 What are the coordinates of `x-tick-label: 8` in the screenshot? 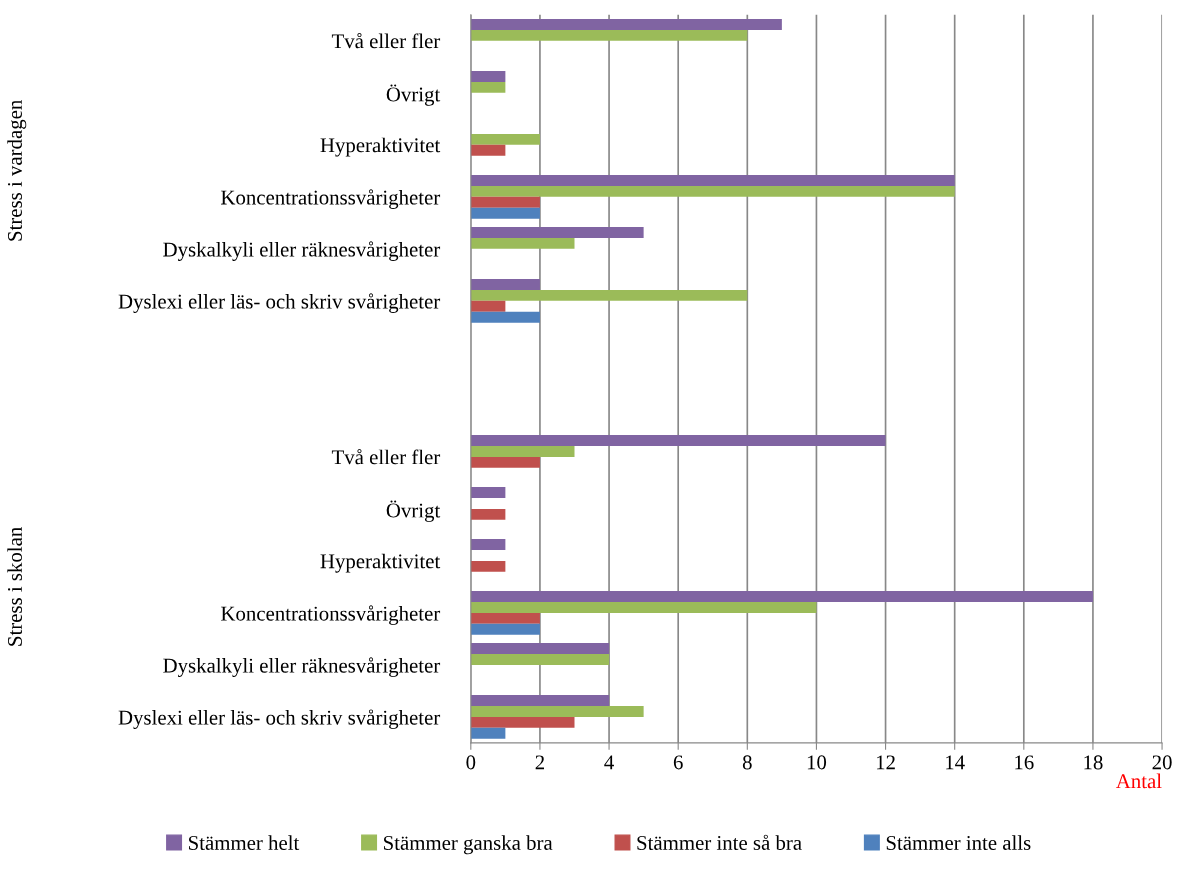 It's located at (747, 762).